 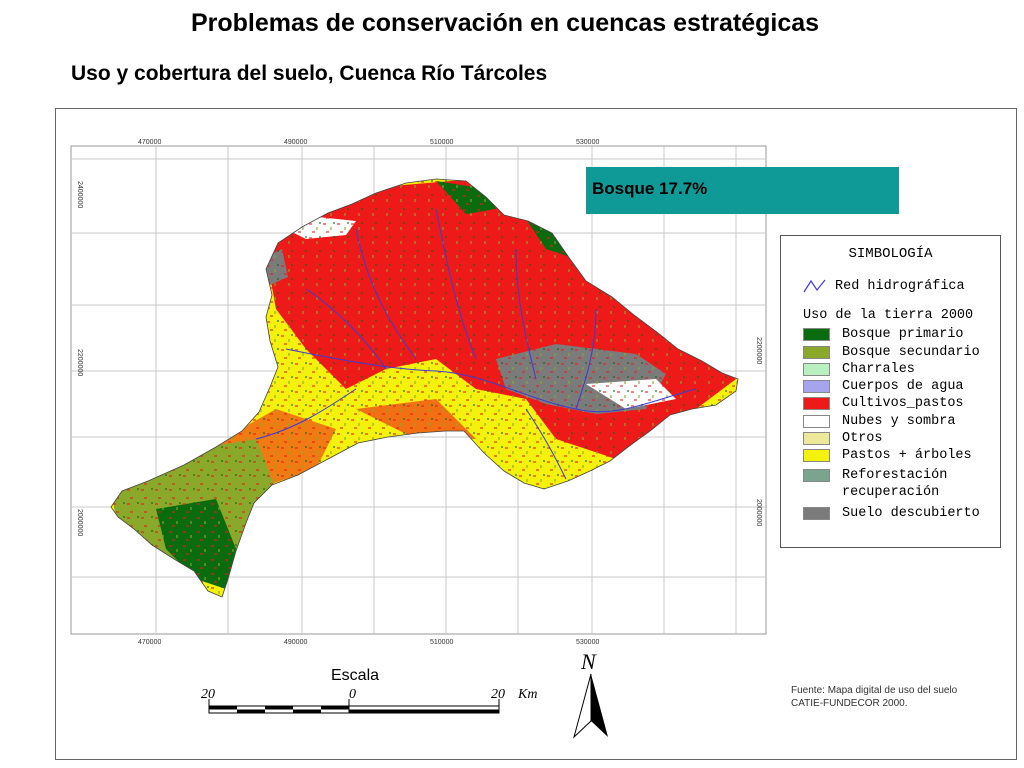 I want to click on legend-hydro-label: Red hidrográfica, so click(x=900, y=286).